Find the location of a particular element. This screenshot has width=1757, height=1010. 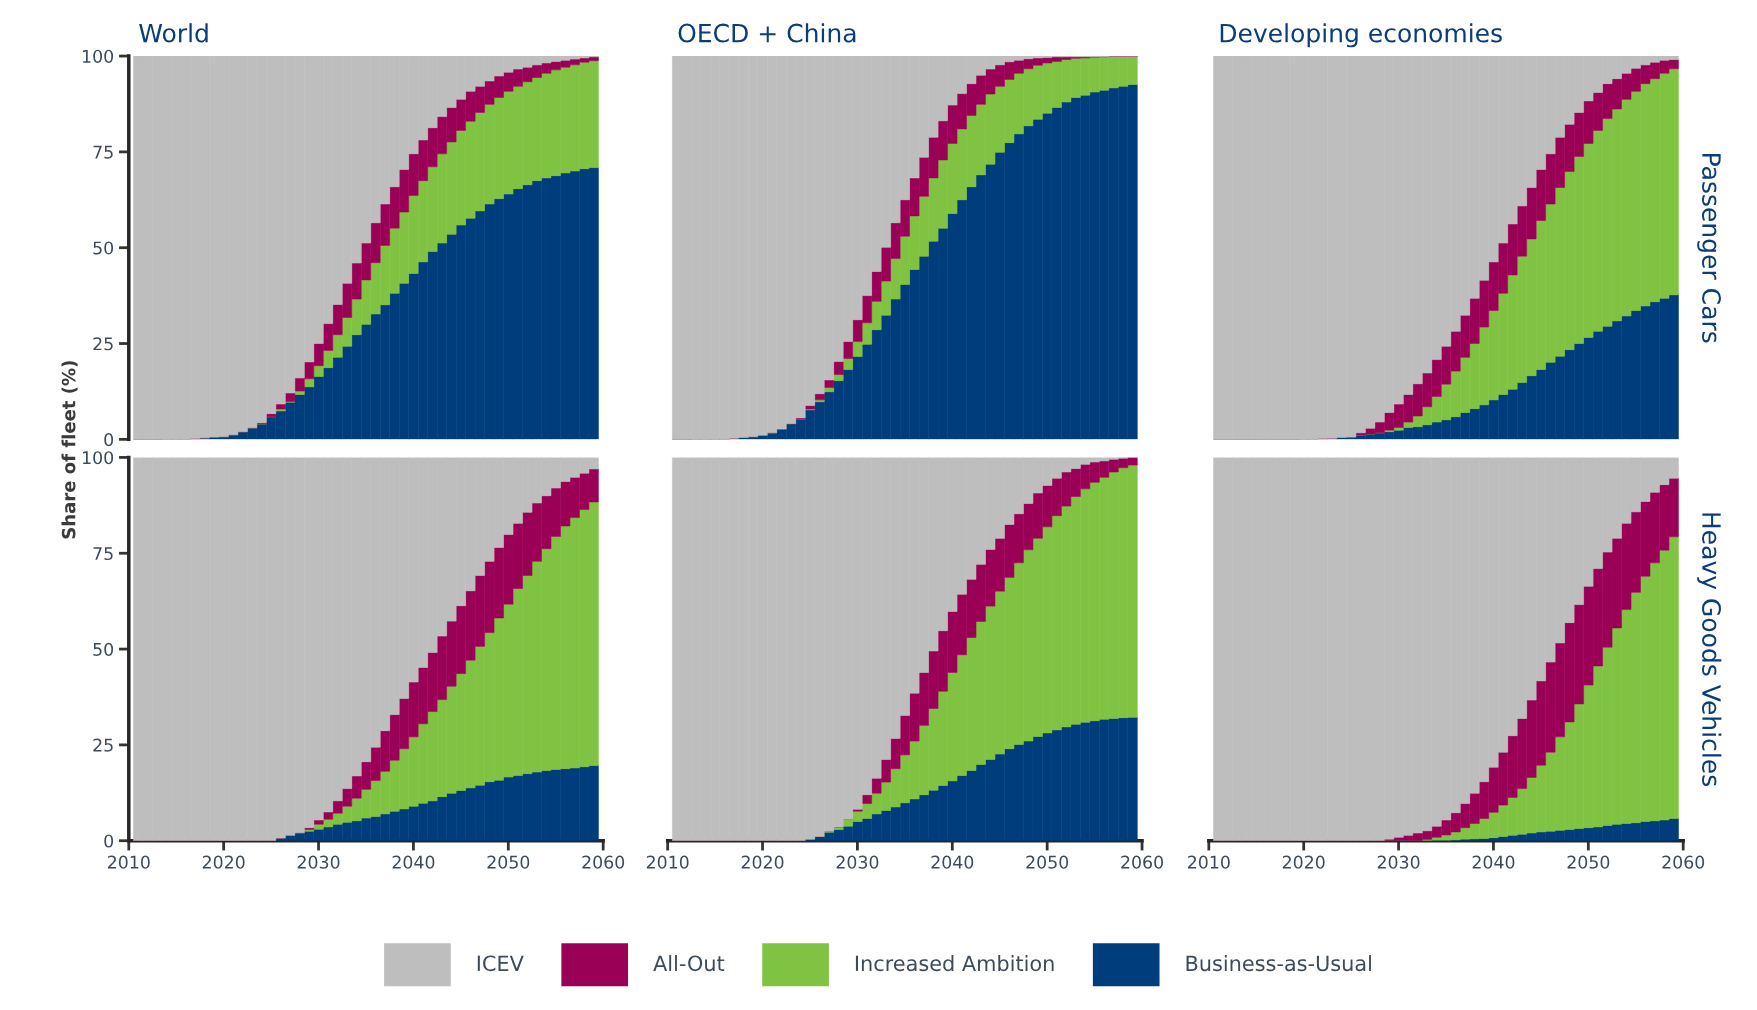

text: Heavy Goods Vehicles is located at coordinates (1709, 649).